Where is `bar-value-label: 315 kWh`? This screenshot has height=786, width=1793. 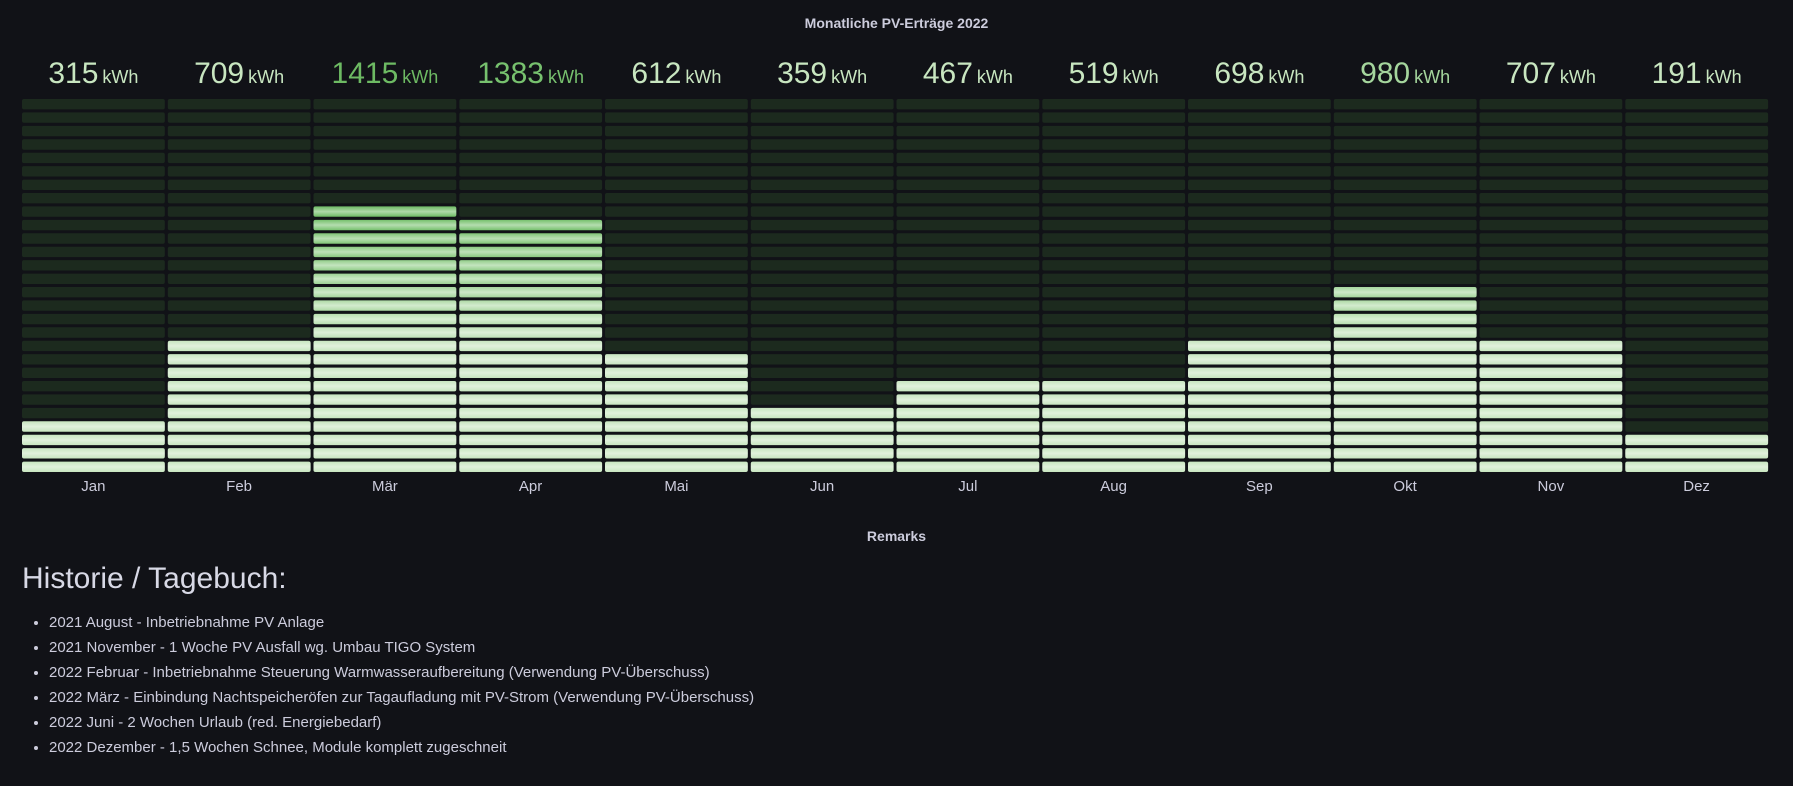 bar-value-label: 315 kWh is located at coordinates (93, 73).